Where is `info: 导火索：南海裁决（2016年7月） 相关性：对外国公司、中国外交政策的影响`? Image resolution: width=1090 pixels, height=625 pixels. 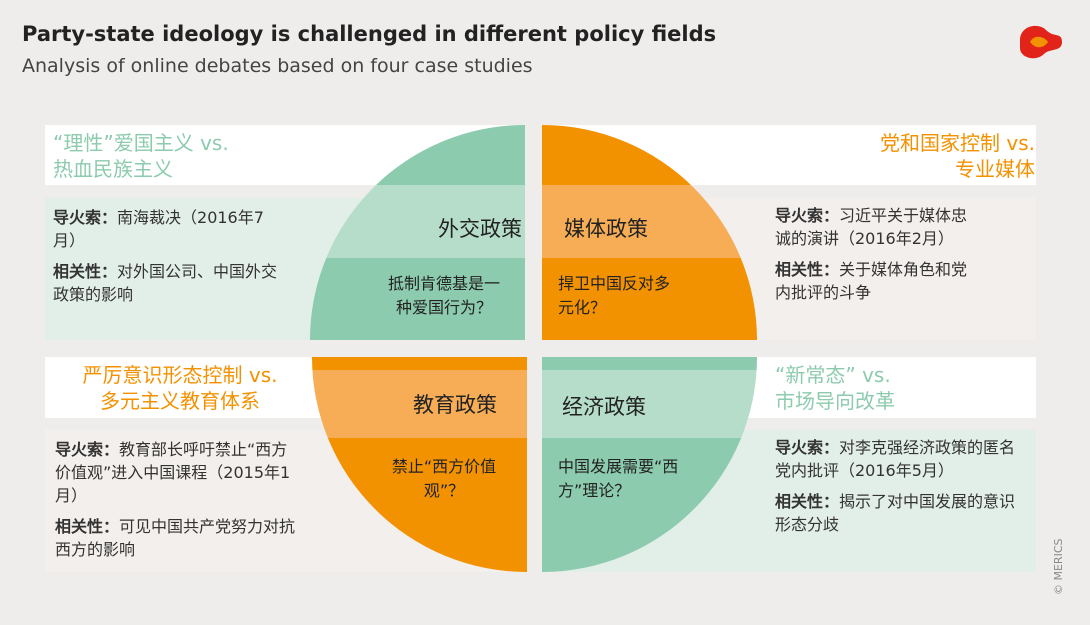 info: 导火索：南海裁决（2016年7月） 相关性：对外国公司、中国外交政策的影响 is located at coordinates (169, 256).